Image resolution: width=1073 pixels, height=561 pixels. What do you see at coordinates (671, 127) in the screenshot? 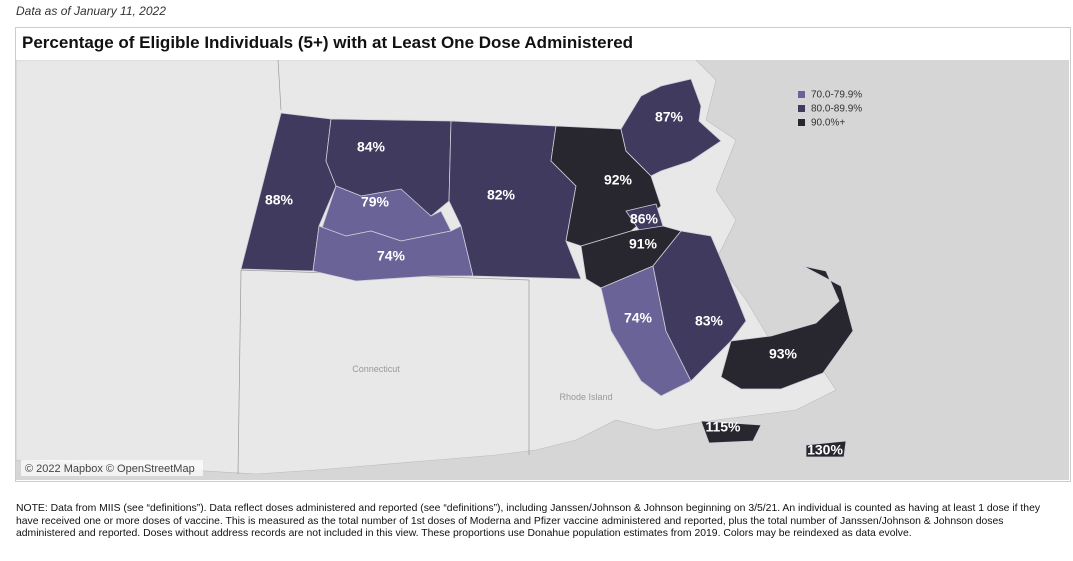
I see `essex` at bounding box center [671, 127].